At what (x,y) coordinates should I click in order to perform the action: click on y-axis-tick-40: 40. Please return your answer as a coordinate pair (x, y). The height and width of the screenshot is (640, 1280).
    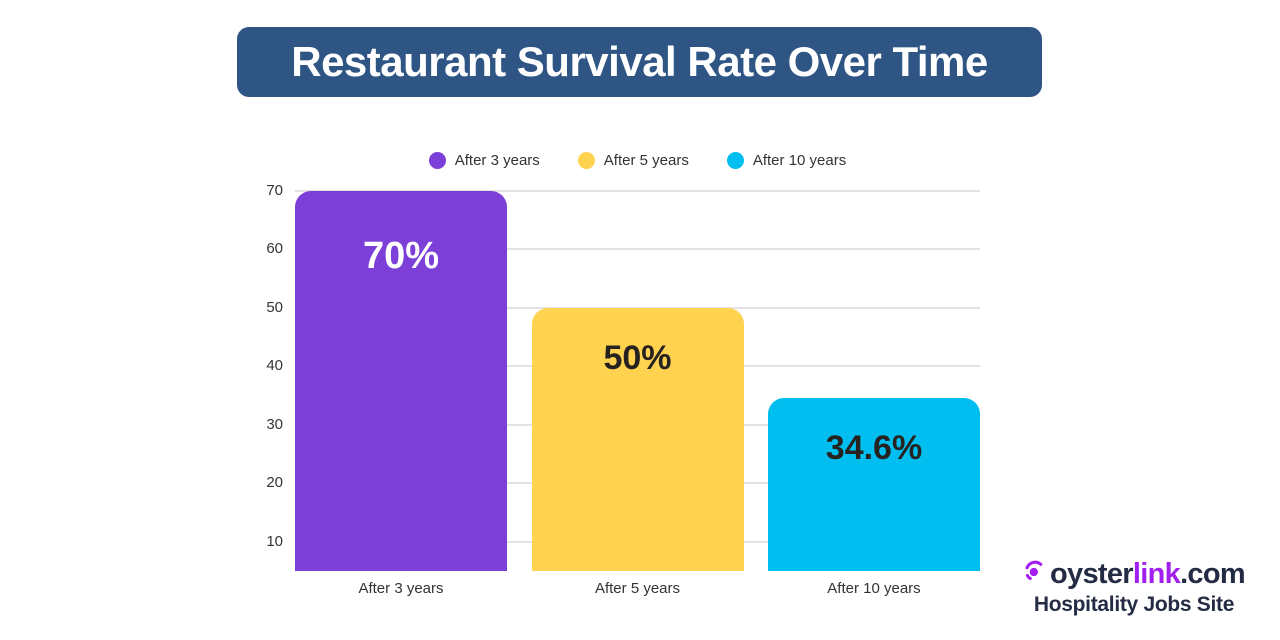
    Looking at the image, I should click on (274, 366).